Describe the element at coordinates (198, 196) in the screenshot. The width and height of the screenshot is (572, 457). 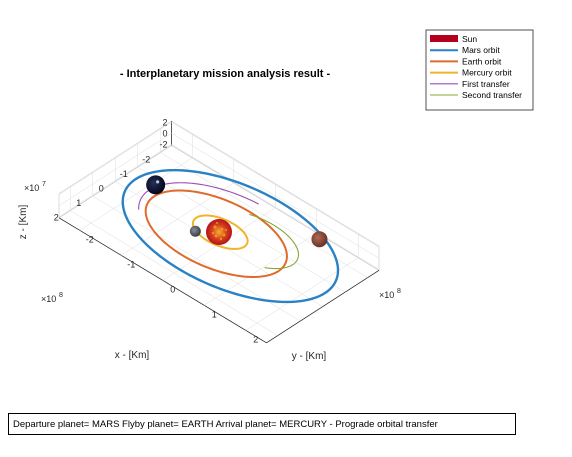
I see `first-transfer-line` at that location.